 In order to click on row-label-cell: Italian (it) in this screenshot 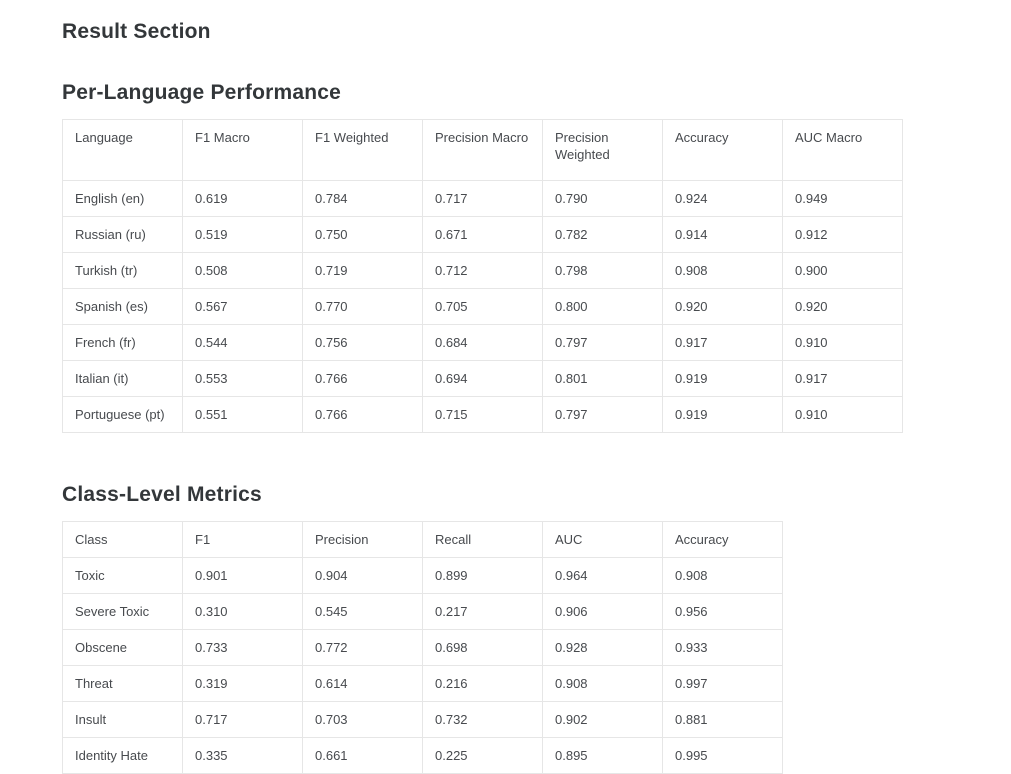, I will do `click(122, 378)`.